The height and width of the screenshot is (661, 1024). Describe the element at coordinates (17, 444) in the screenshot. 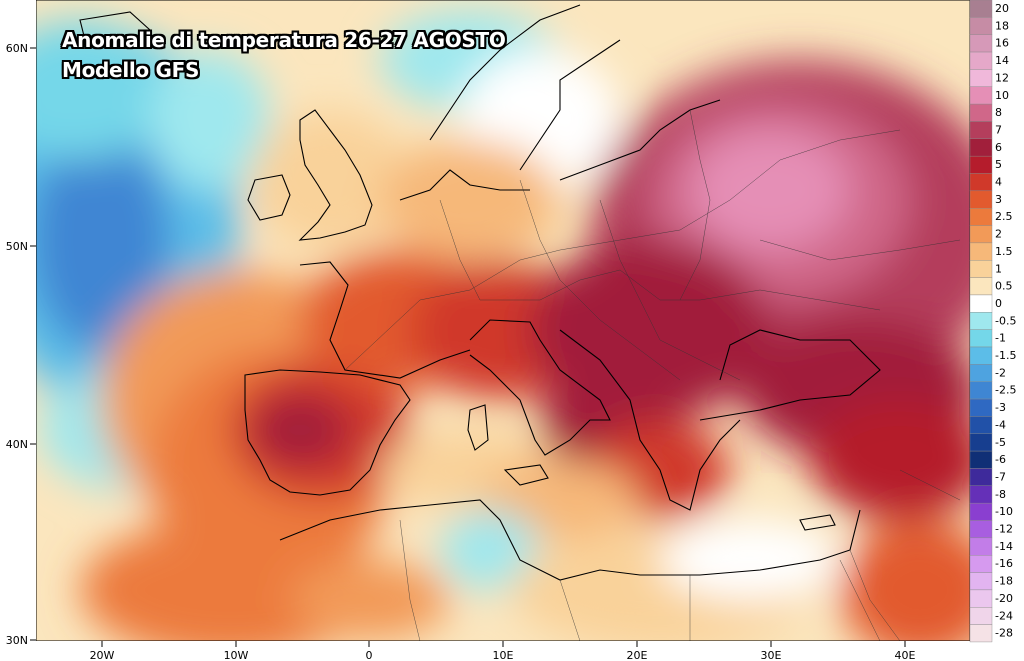

I see `lat-label-40n: 40N` at that location.